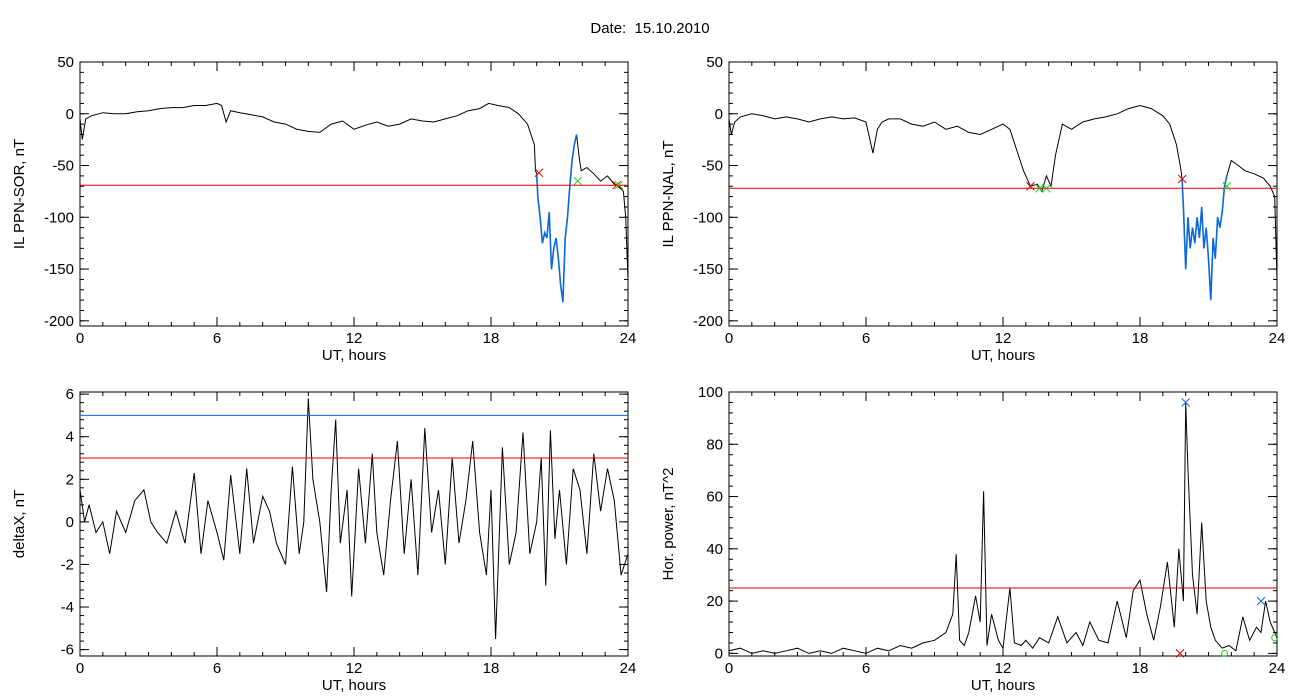 The image size is (1300, 700). I want to click on y-tick-label: 40, so click(714, 549).